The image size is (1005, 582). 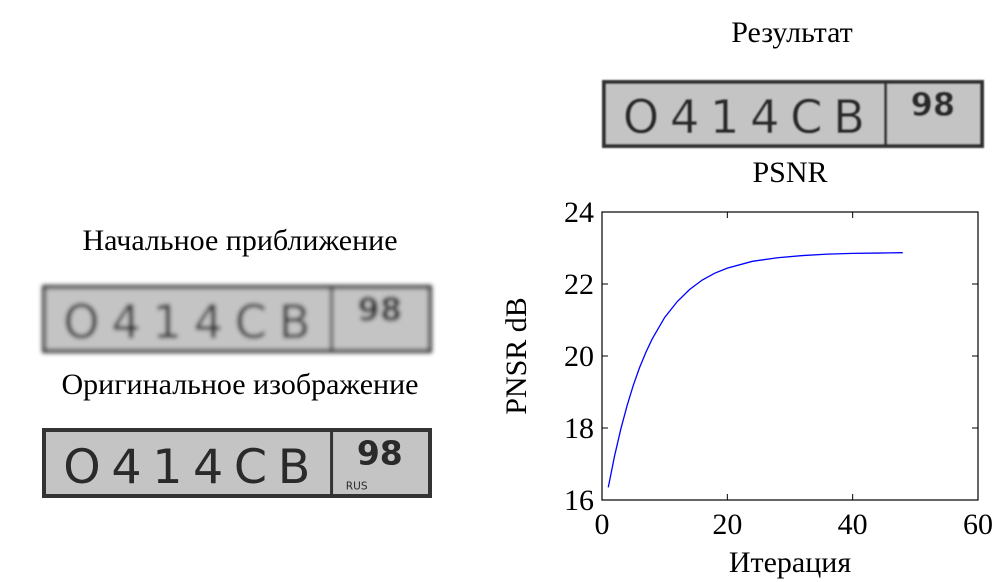 What do you see at coordinates (853, 524) in the screenshot?
I see `x-tick-label: 40` at bounding box center [853, 524].